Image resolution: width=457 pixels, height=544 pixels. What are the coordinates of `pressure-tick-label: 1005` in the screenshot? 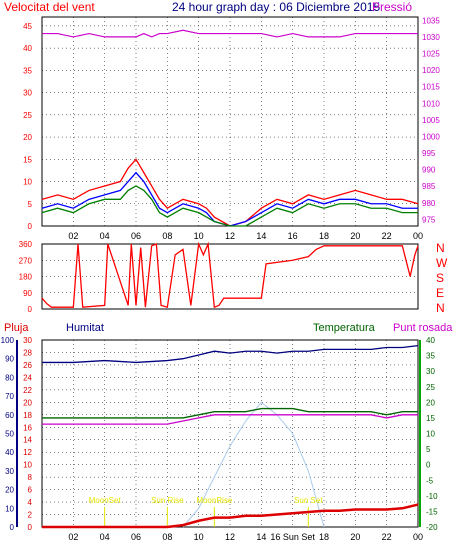 It's located at (431, 120).